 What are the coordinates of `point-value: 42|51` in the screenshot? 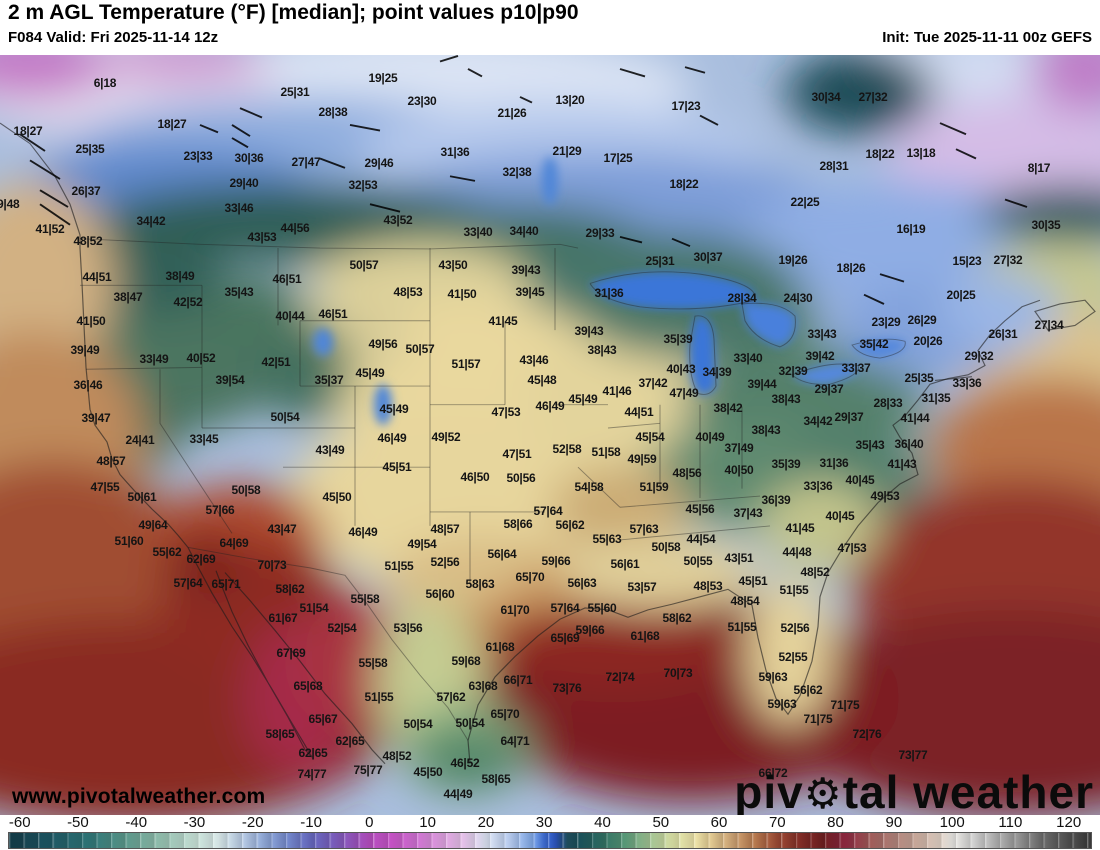 It's located at (276, 362).